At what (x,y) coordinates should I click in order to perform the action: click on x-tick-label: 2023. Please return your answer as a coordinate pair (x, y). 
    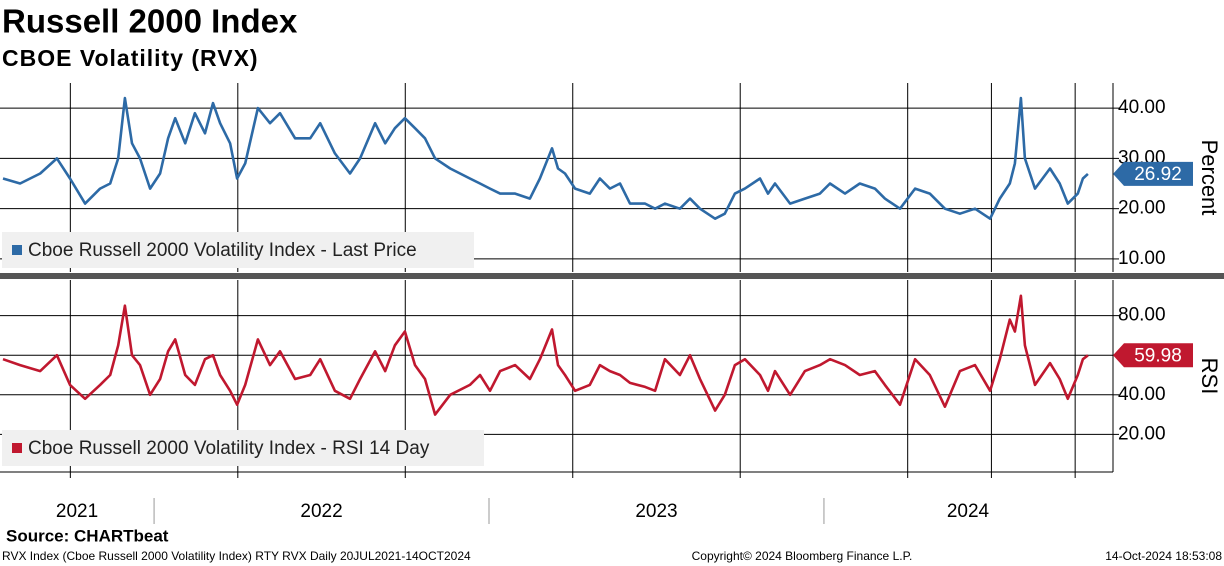
    Looking at the image, I should click on (656, 511).